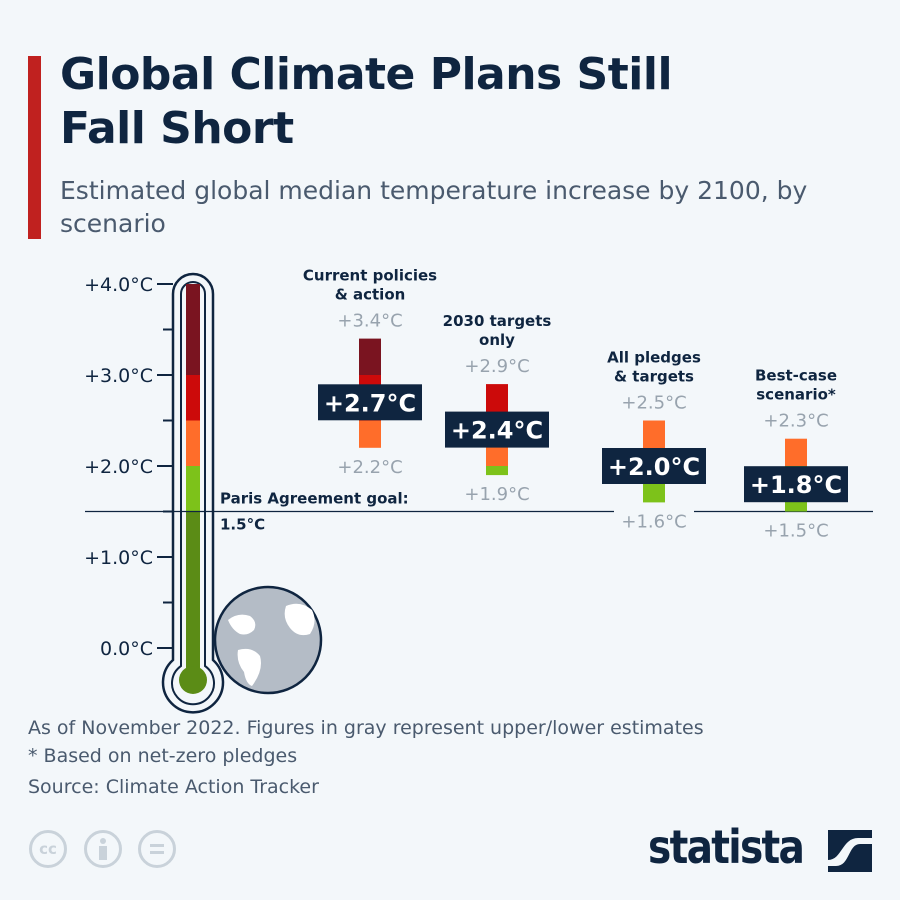  Describe the element at coordinates (654, 358) in the screenshot. I see `category-label: All pledges` at that location.